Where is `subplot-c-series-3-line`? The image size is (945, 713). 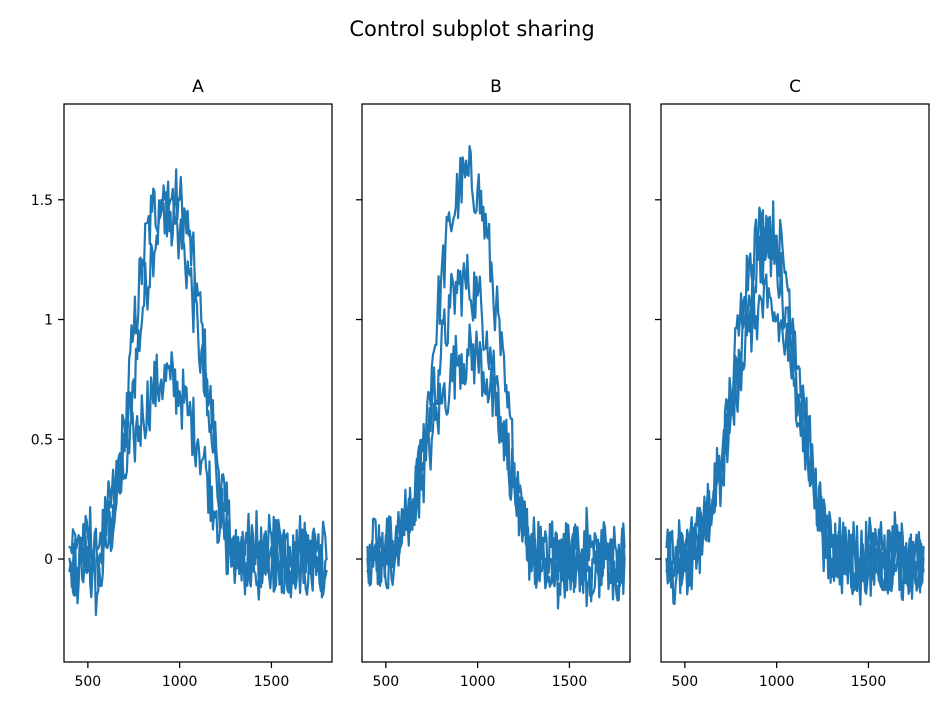 subplot-c-series-3-line is located at coordinates (795, 407).